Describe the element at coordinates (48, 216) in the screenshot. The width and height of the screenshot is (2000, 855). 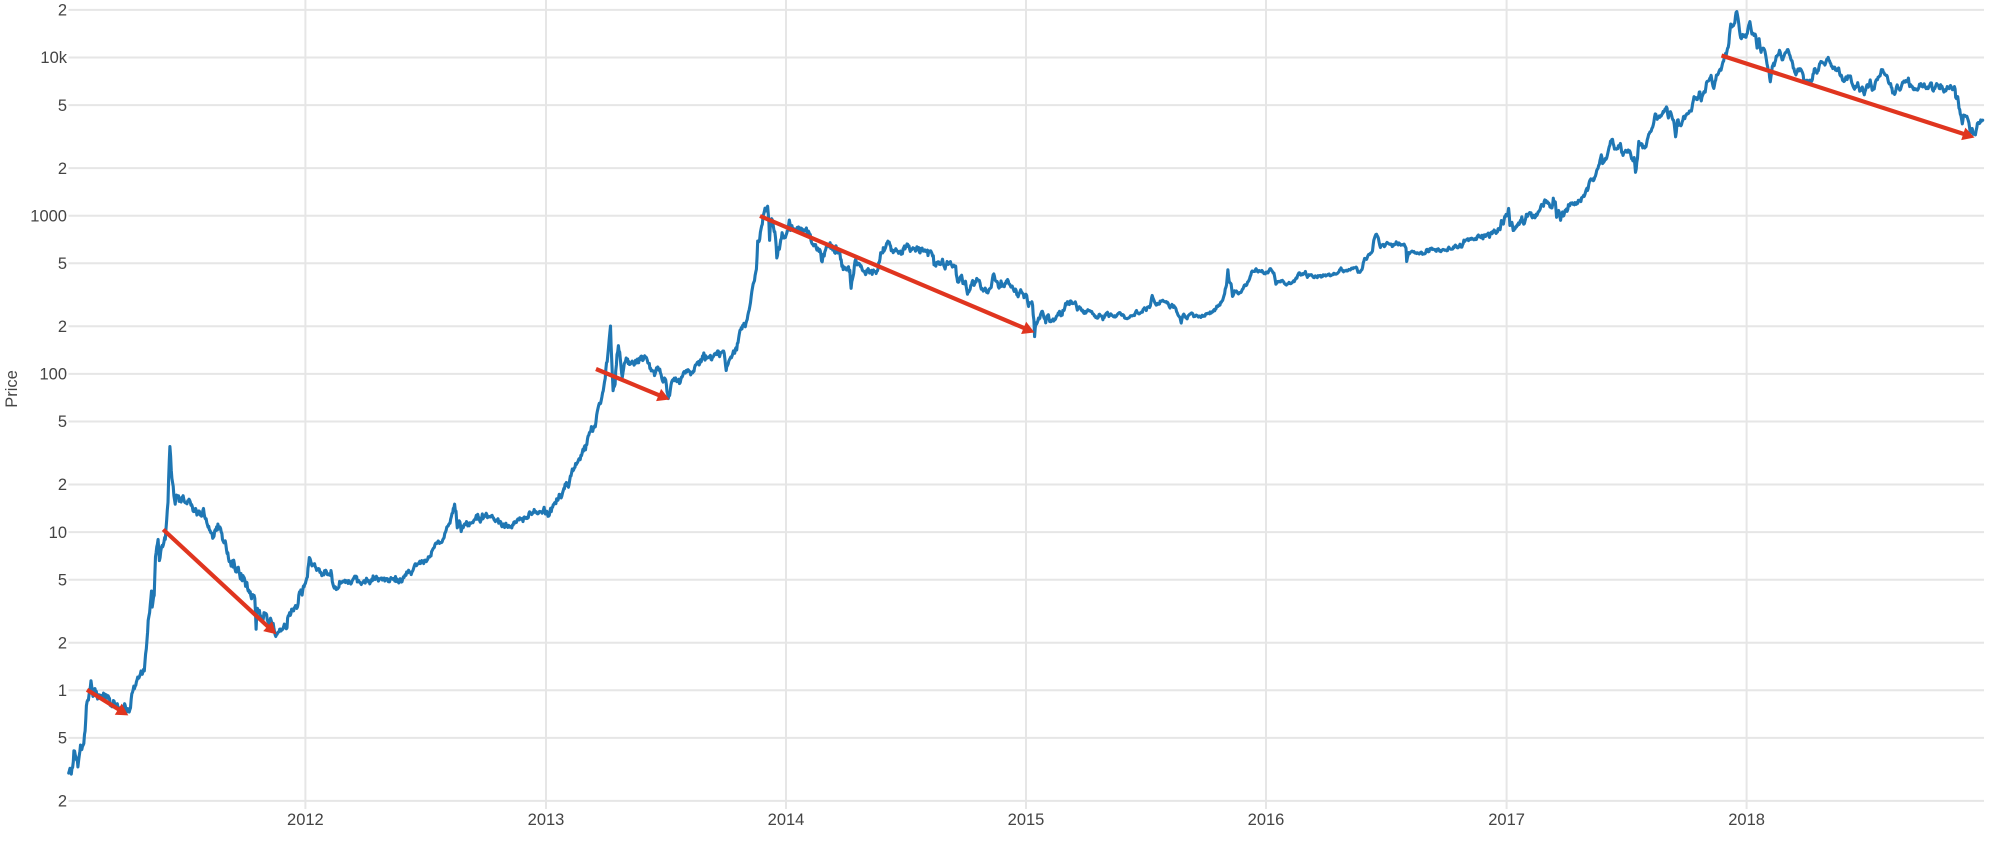
I see `svg-text: 1000` at that location.